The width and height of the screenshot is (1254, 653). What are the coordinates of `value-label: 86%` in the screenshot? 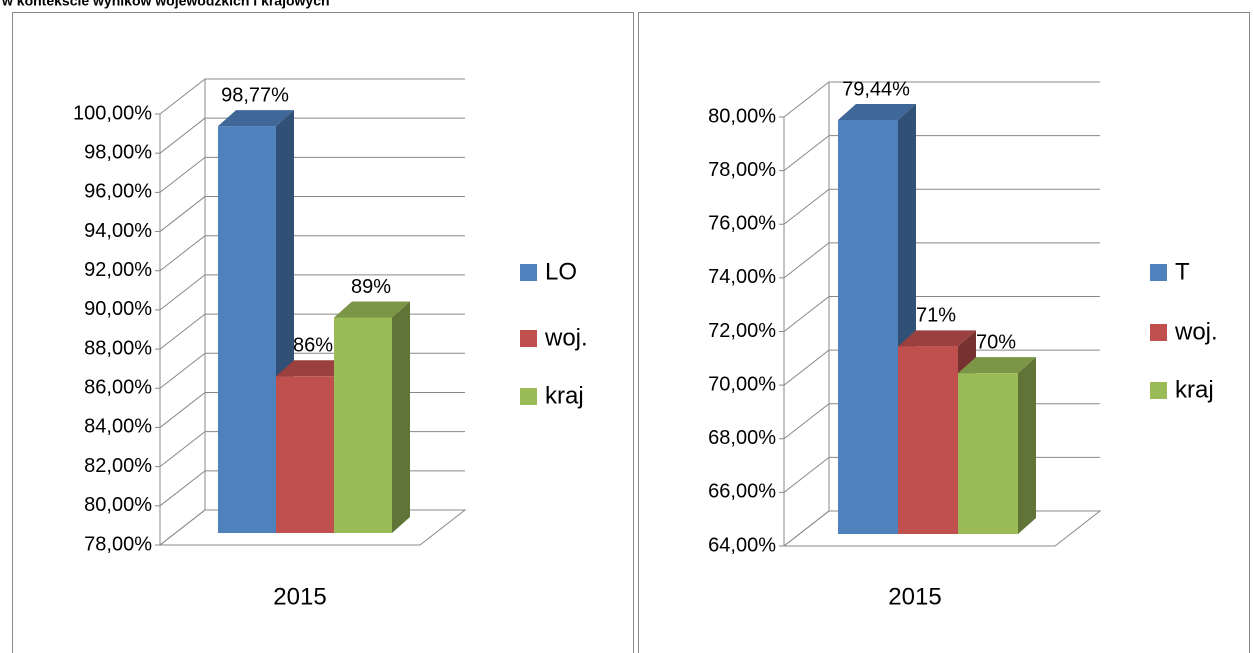 It's located at (313, 346).